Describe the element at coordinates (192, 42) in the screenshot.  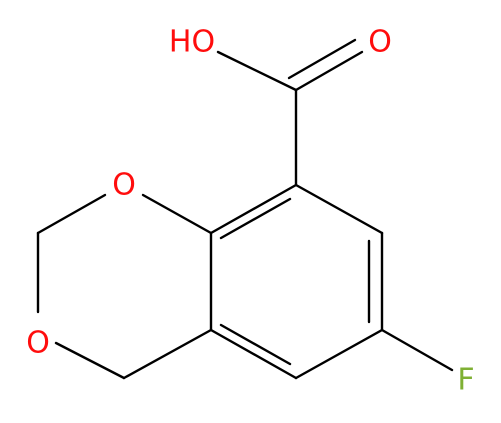
I see `atom-label: HO` at that location.